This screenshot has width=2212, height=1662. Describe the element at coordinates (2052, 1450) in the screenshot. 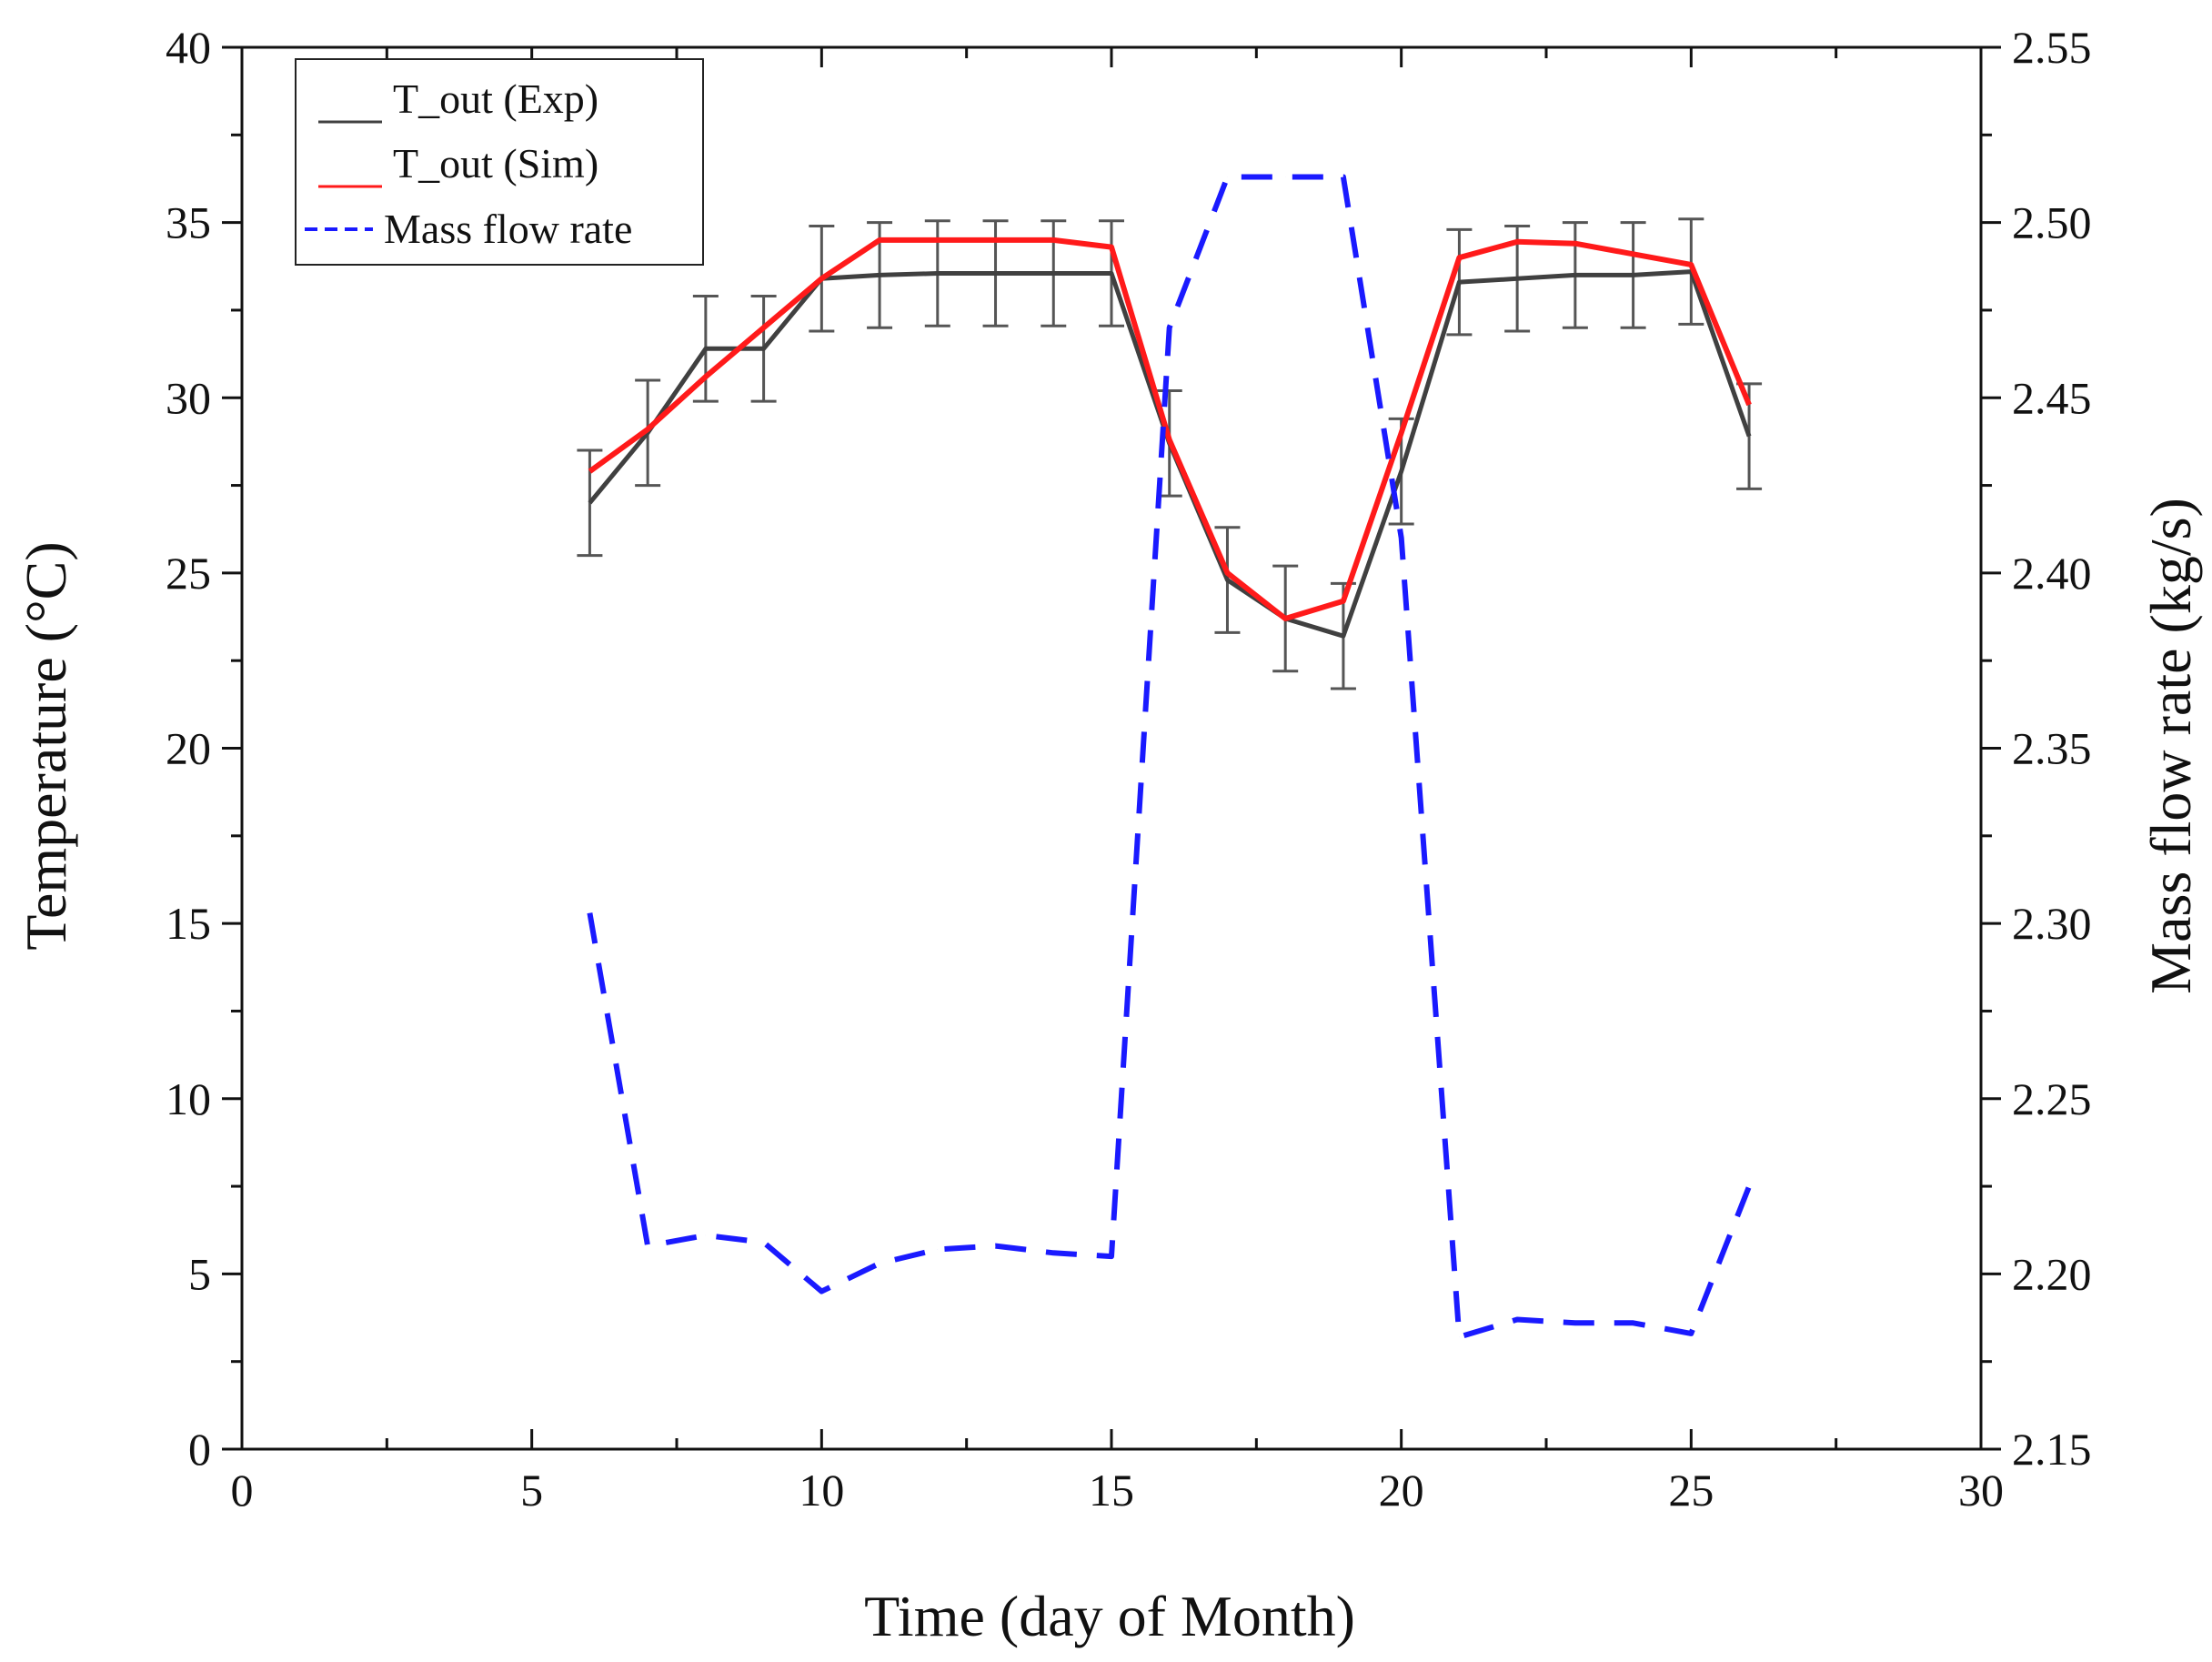

I see `y2-tick-label: 2.15` at that location.